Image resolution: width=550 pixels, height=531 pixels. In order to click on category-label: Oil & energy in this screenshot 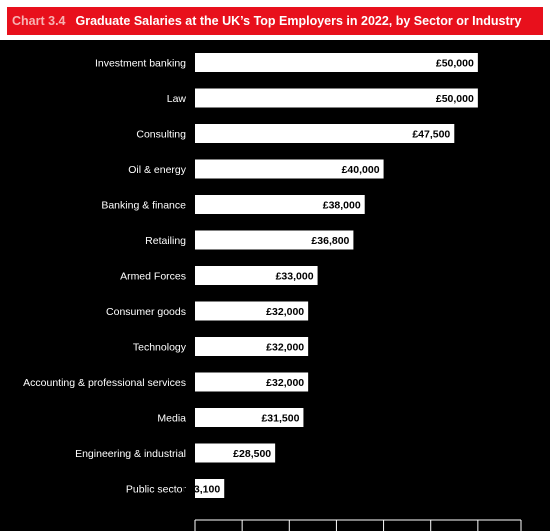, I will do `click(157, 170)`.